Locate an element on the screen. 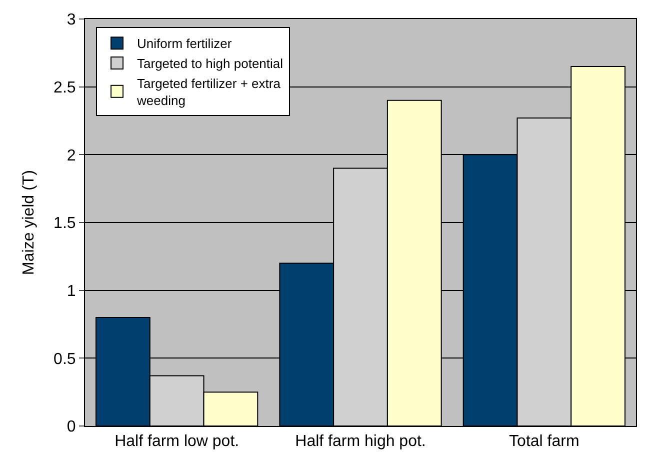 The height and width of the screenshot is (463, 649). legend-label: Uniform fertilizer is located at coordinates (184, 44).